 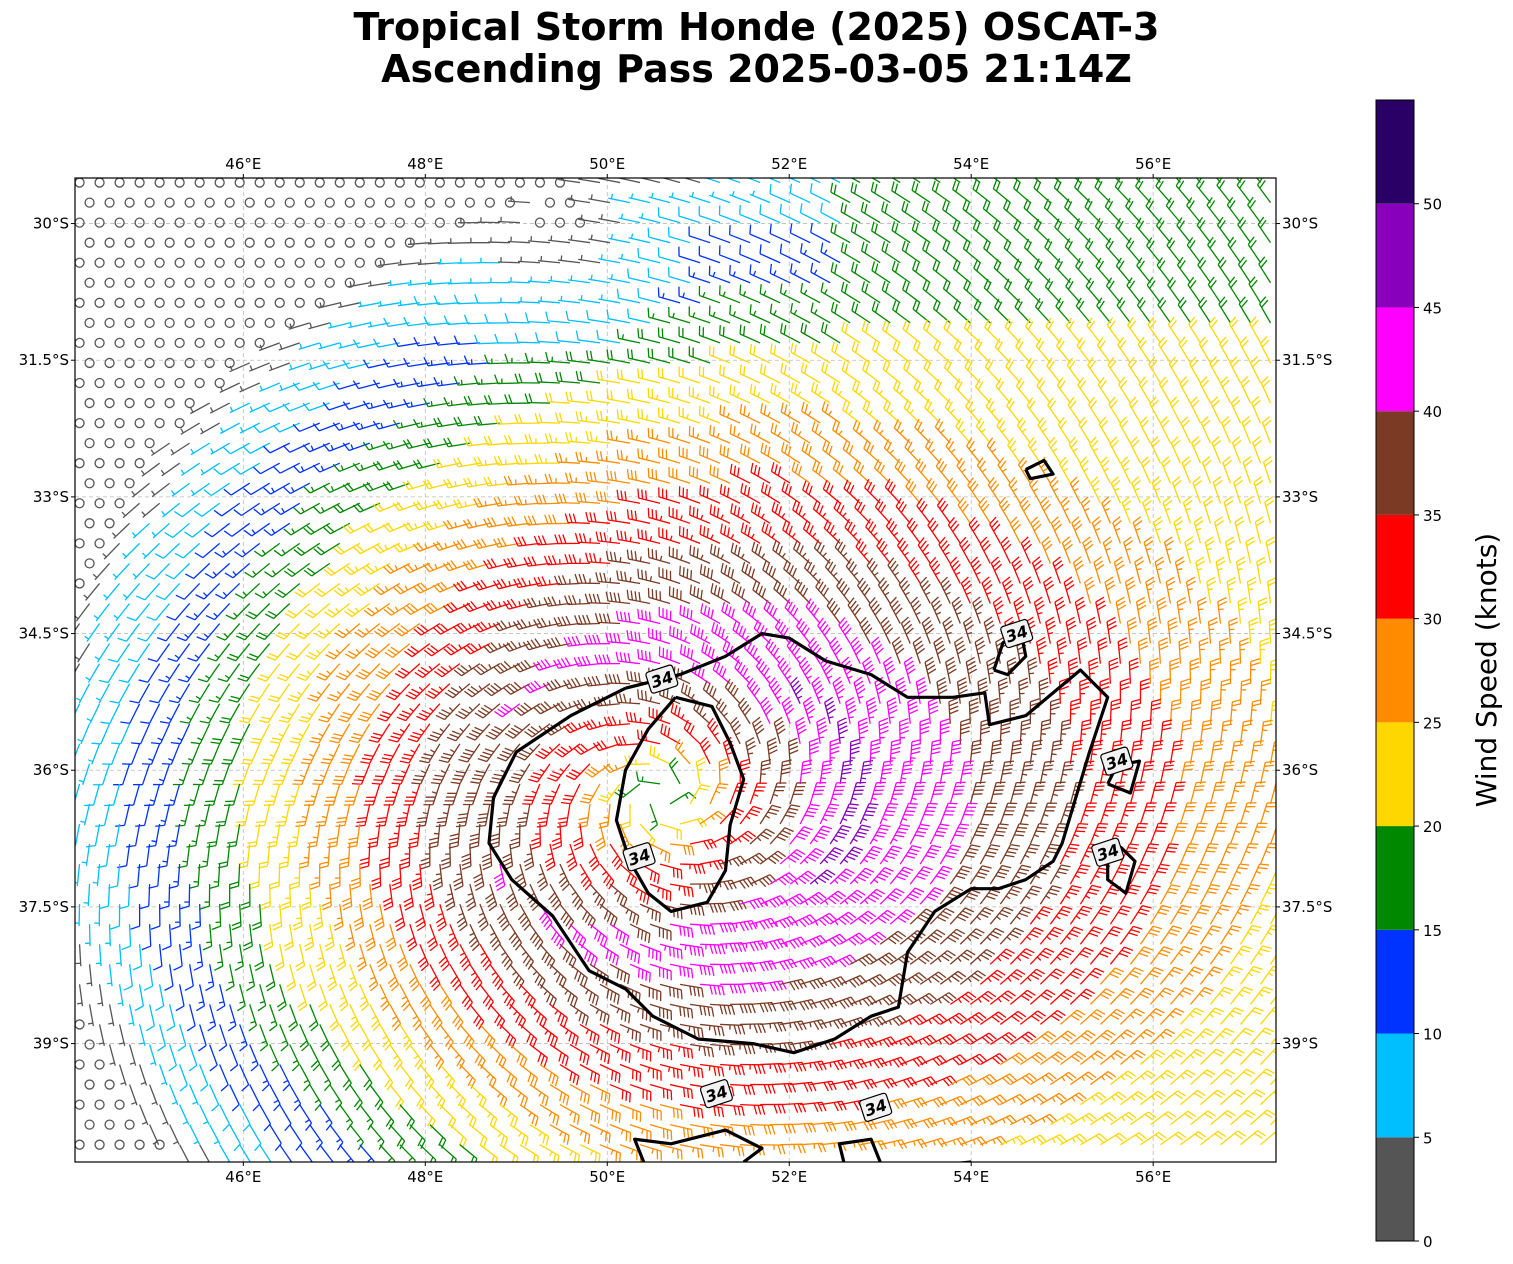 I want to click on colorbar-tick-label: 10, so click(x=1432, y=1035).